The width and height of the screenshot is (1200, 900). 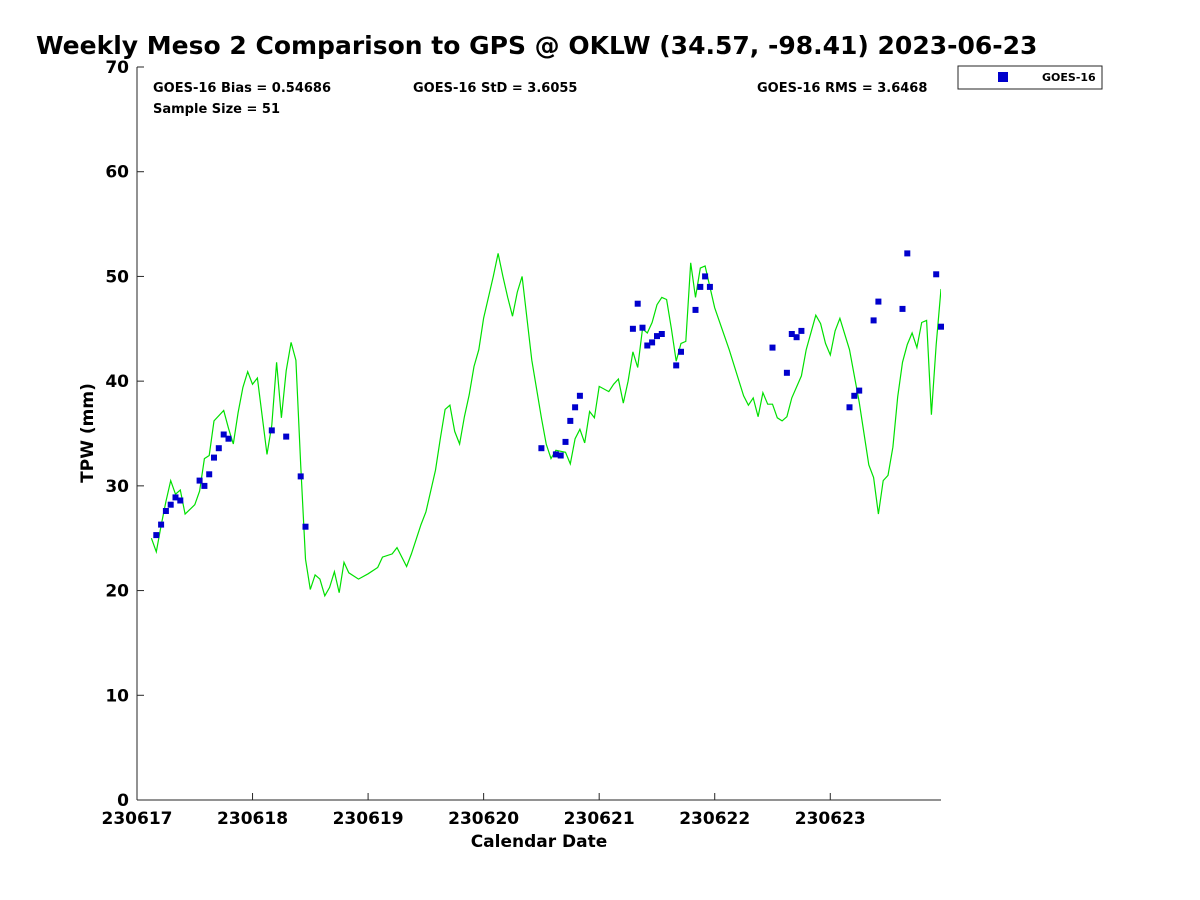 I want to click on legend-marker-goes16, so click(x=1003, y=77).